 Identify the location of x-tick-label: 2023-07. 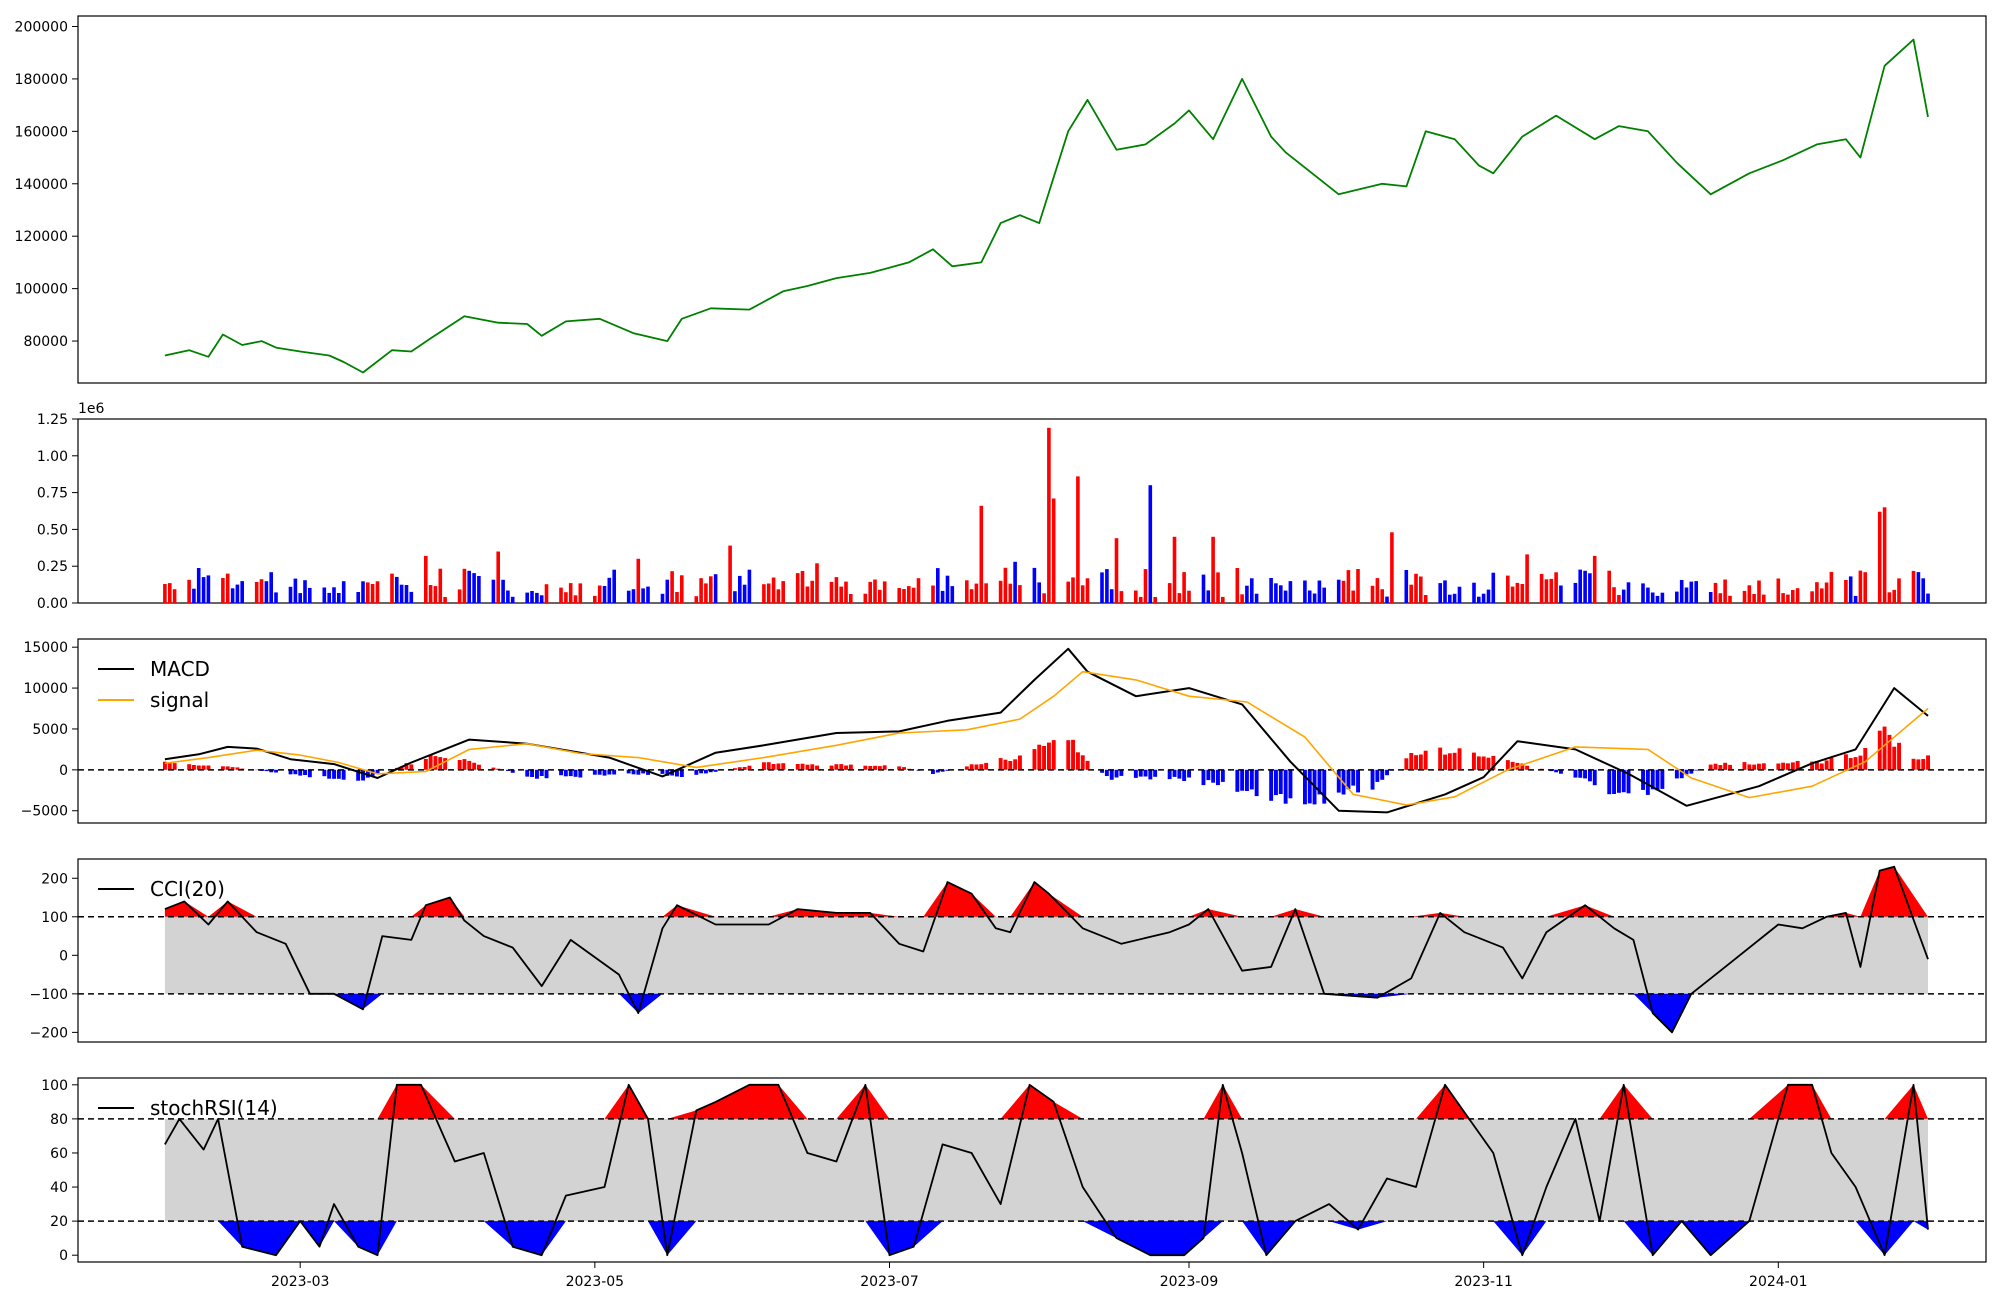
(889, 1282).